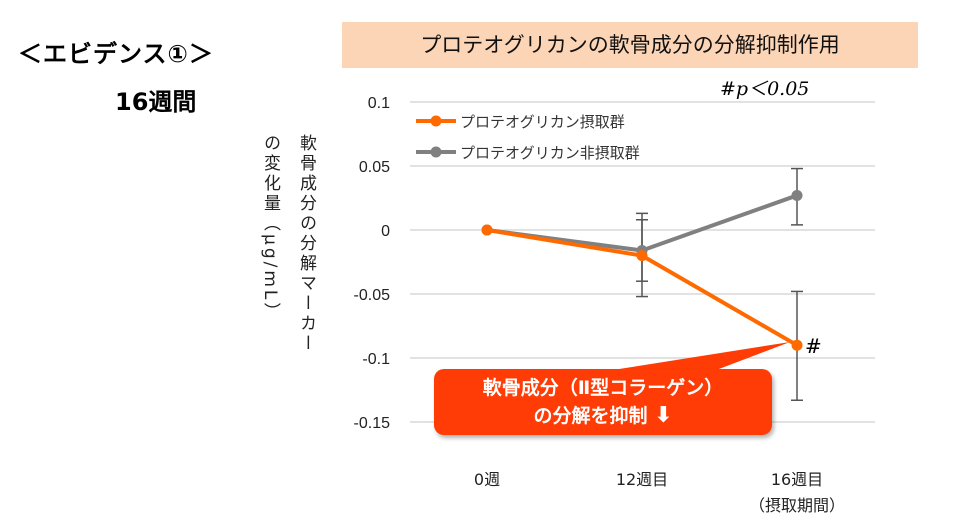  What do you see at coordinates (797, 479) in the screenshot?
I see `x-tick-label: 16週目` at bounding box center [797, 479].